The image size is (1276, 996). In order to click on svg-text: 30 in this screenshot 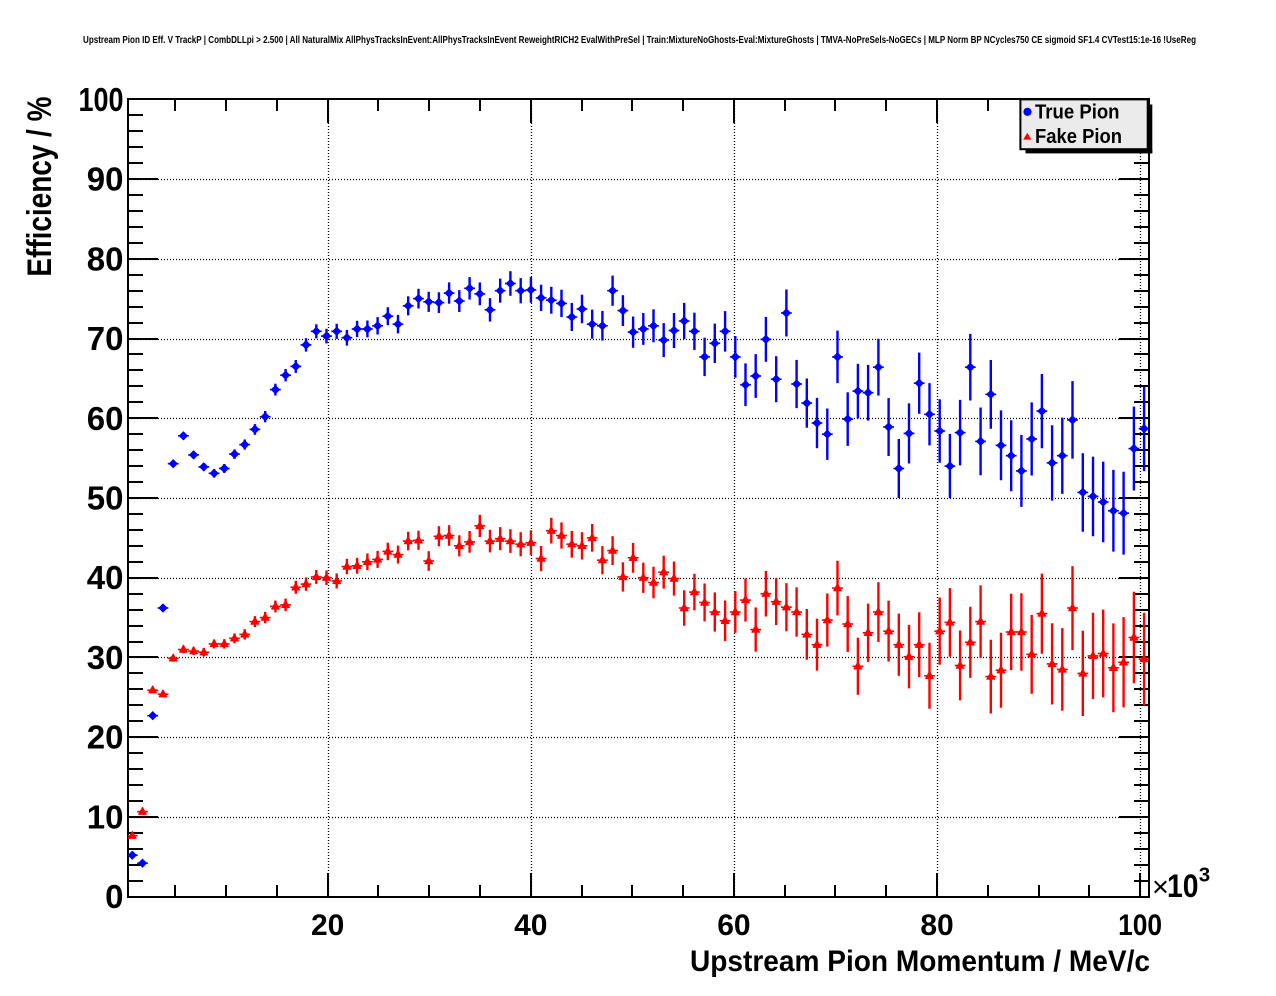, I will do `click(105, 657)`.